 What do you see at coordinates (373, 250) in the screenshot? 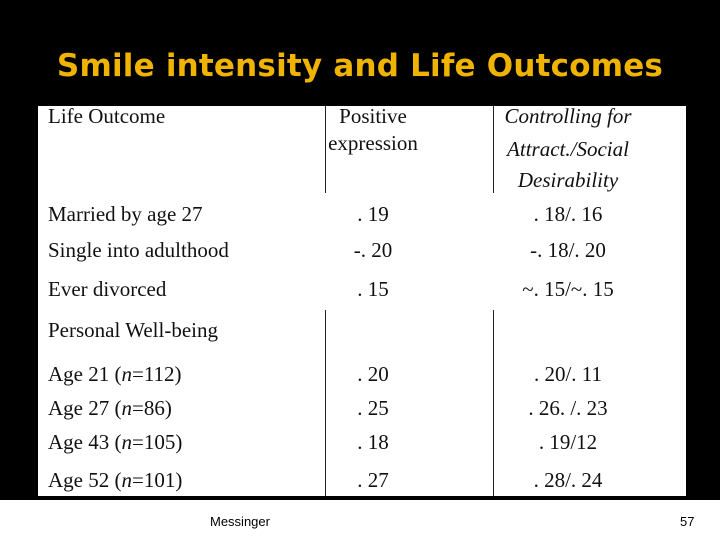
I see `row-positive-value: -. 20` at bounding box center [373, 250].